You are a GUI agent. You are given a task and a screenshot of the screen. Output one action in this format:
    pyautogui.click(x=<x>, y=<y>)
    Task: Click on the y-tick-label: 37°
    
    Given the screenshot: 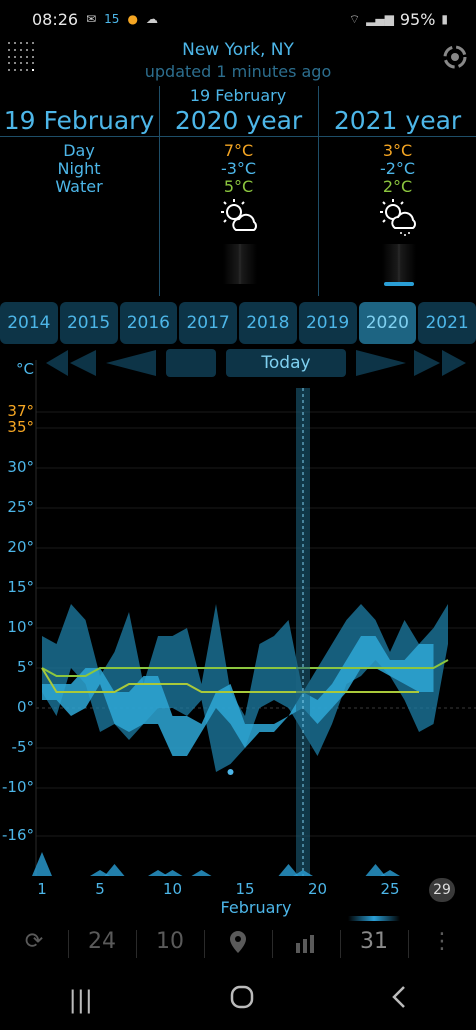 What is the action you would take?
    pyautogui.click(x=20, y=411)
    